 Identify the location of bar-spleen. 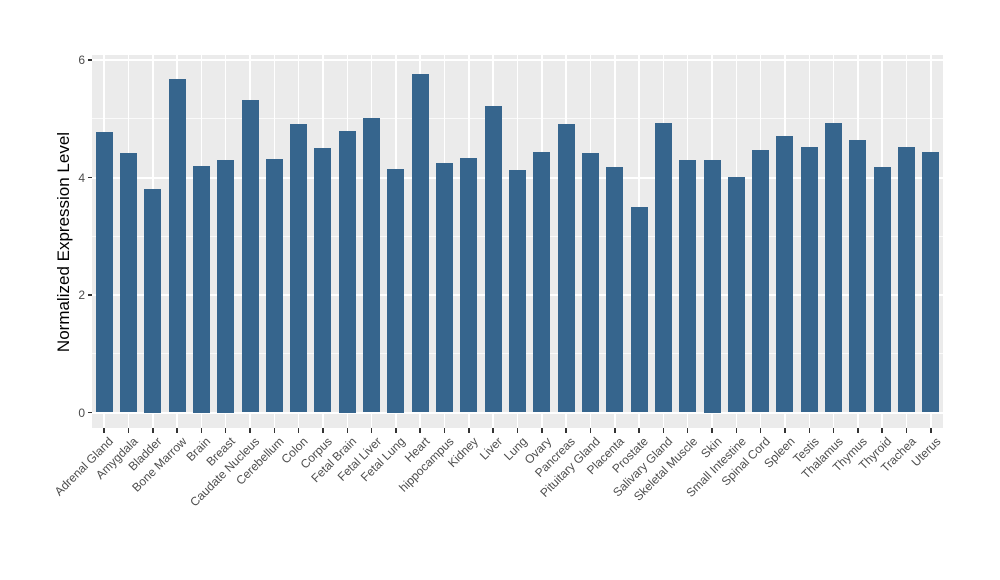
(785, 274).